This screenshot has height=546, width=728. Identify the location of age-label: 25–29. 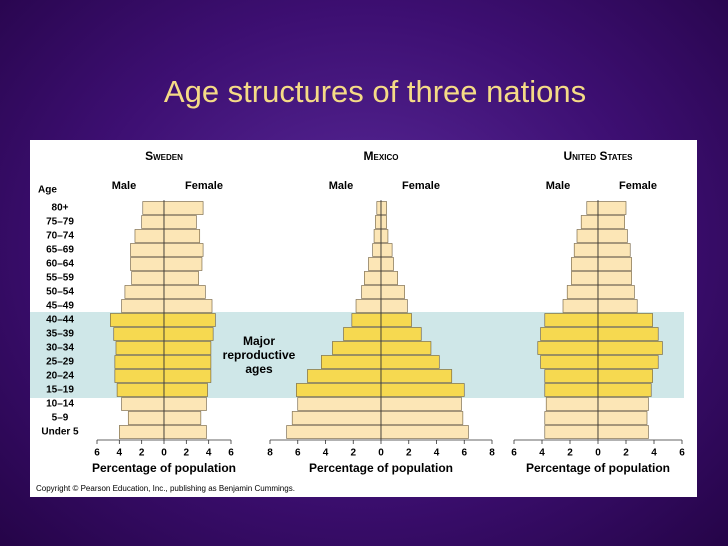
(60, 362).